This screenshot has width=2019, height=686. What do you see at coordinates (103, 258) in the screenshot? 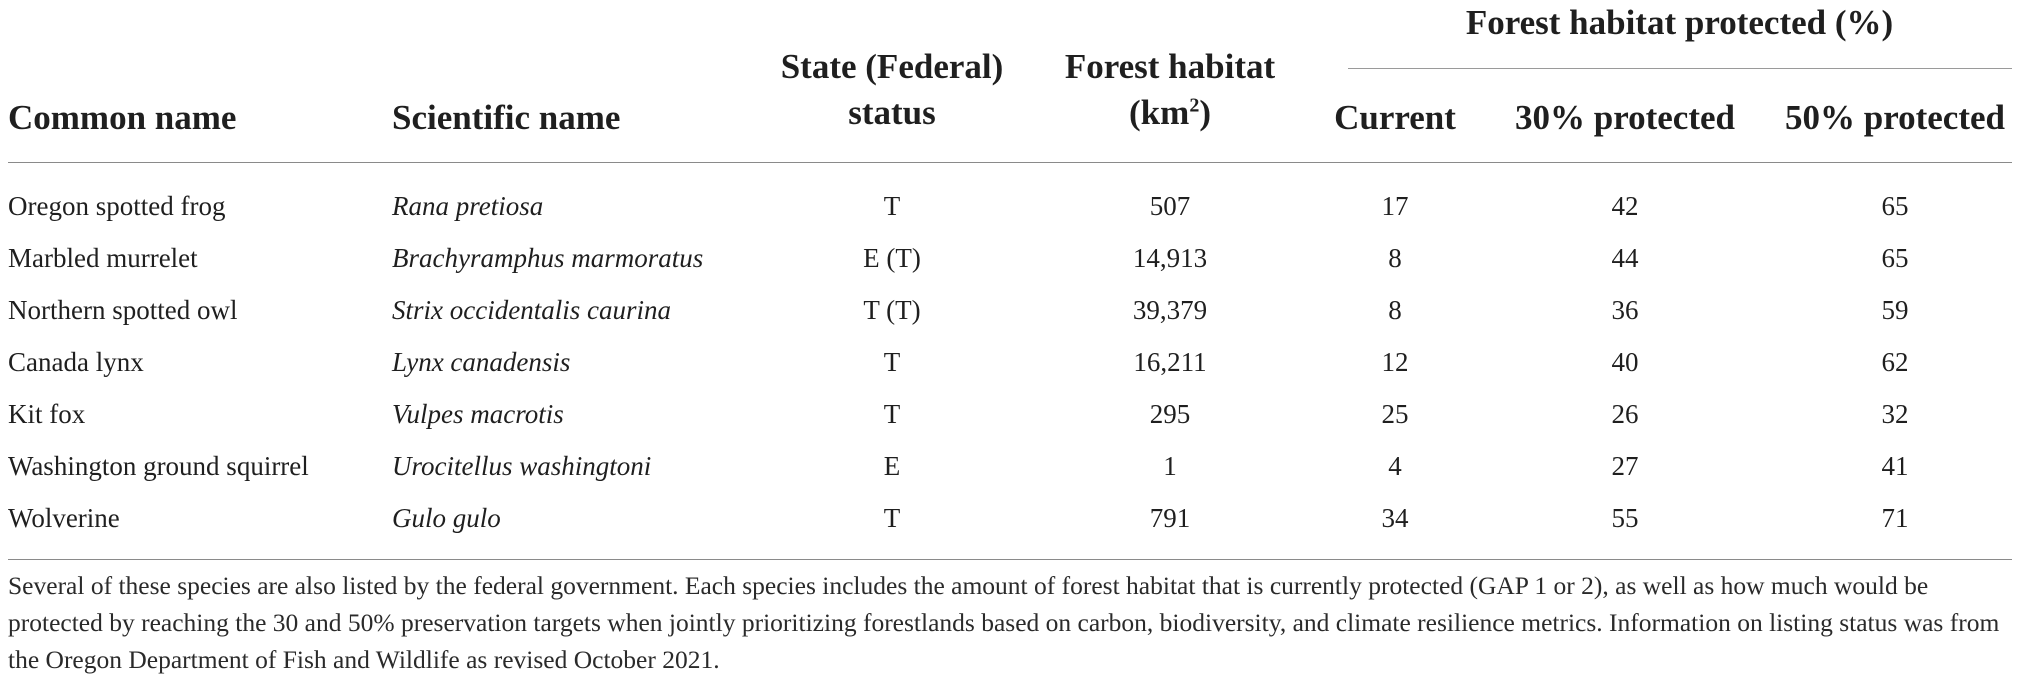
I see `cell-common-name: Marbled murrelet` at bounding box center [103, 258].